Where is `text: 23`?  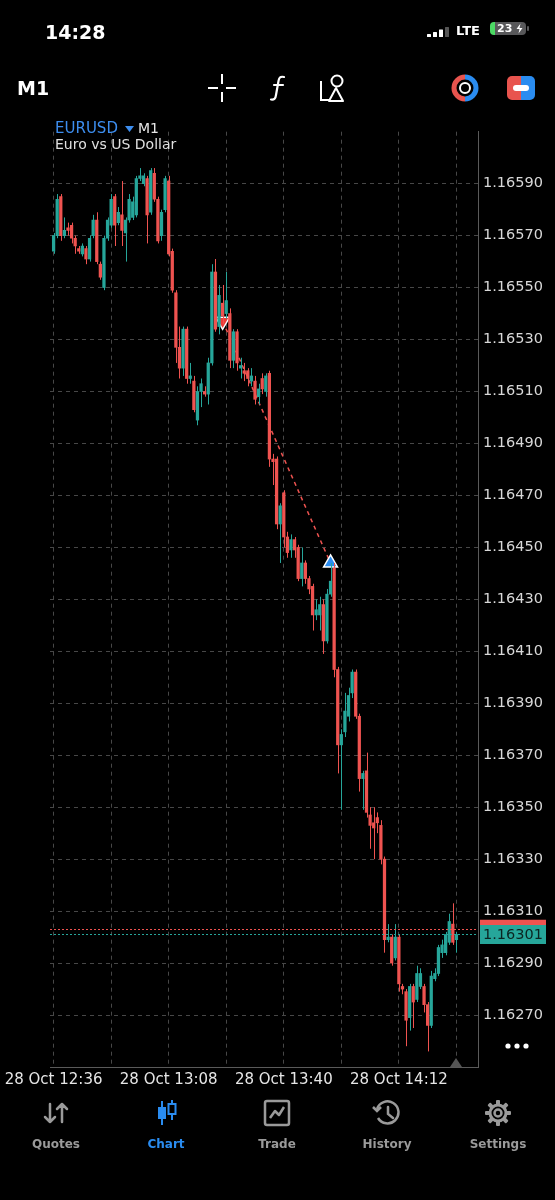
text: 23 is located at coordinates (502, 28).